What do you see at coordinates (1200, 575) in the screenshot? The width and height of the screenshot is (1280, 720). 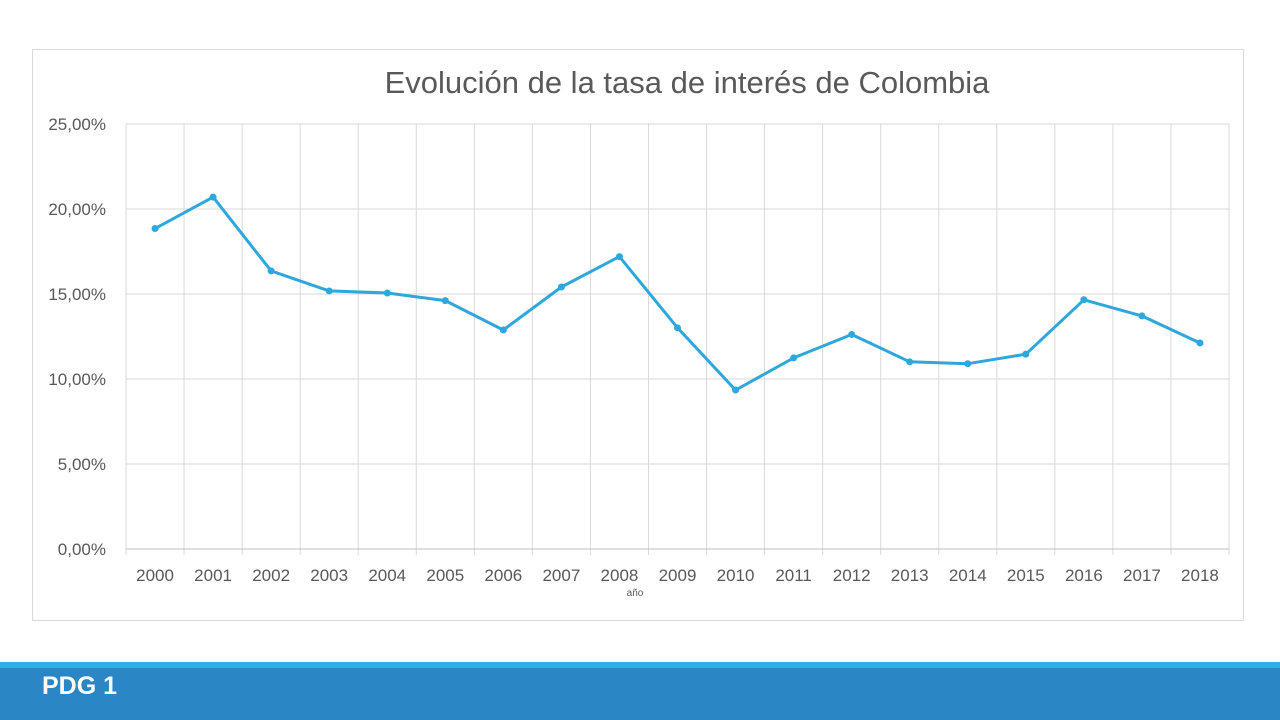 I see `x-tick-label: 2018` at bounding box center [1200, 575].